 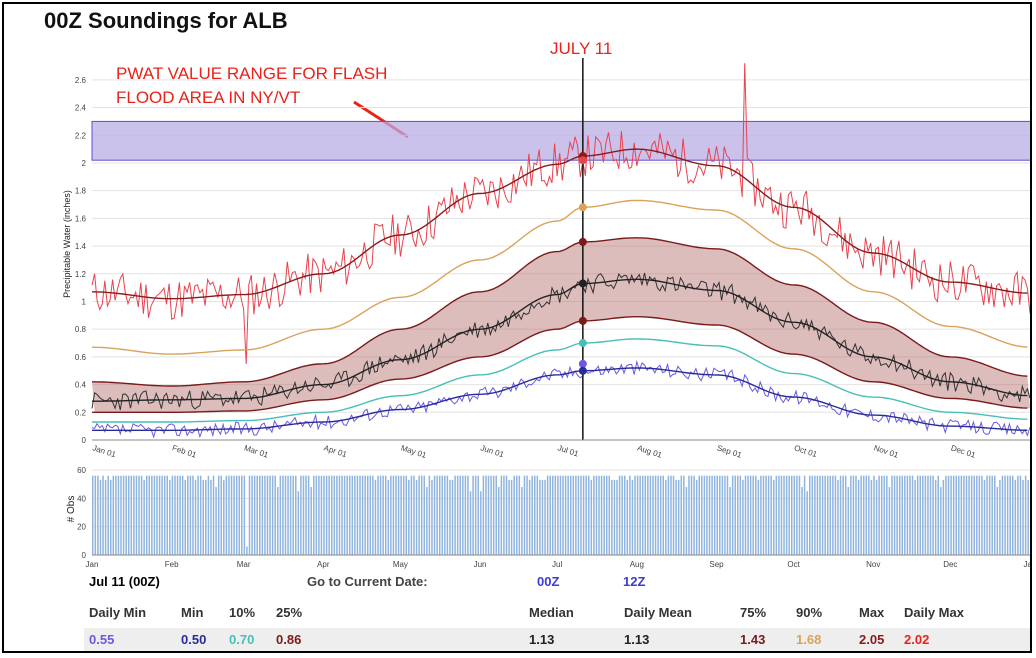 I want to click on obs-y-tick-label: 60, so click(x=81, y=470).